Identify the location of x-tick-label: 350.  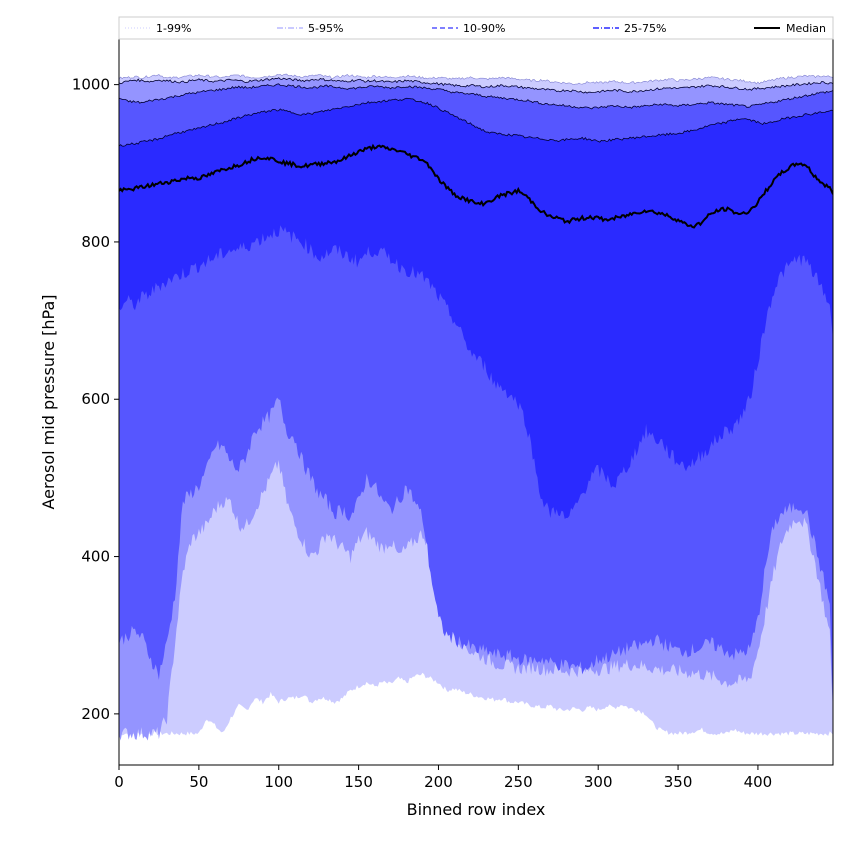
(678, 782).